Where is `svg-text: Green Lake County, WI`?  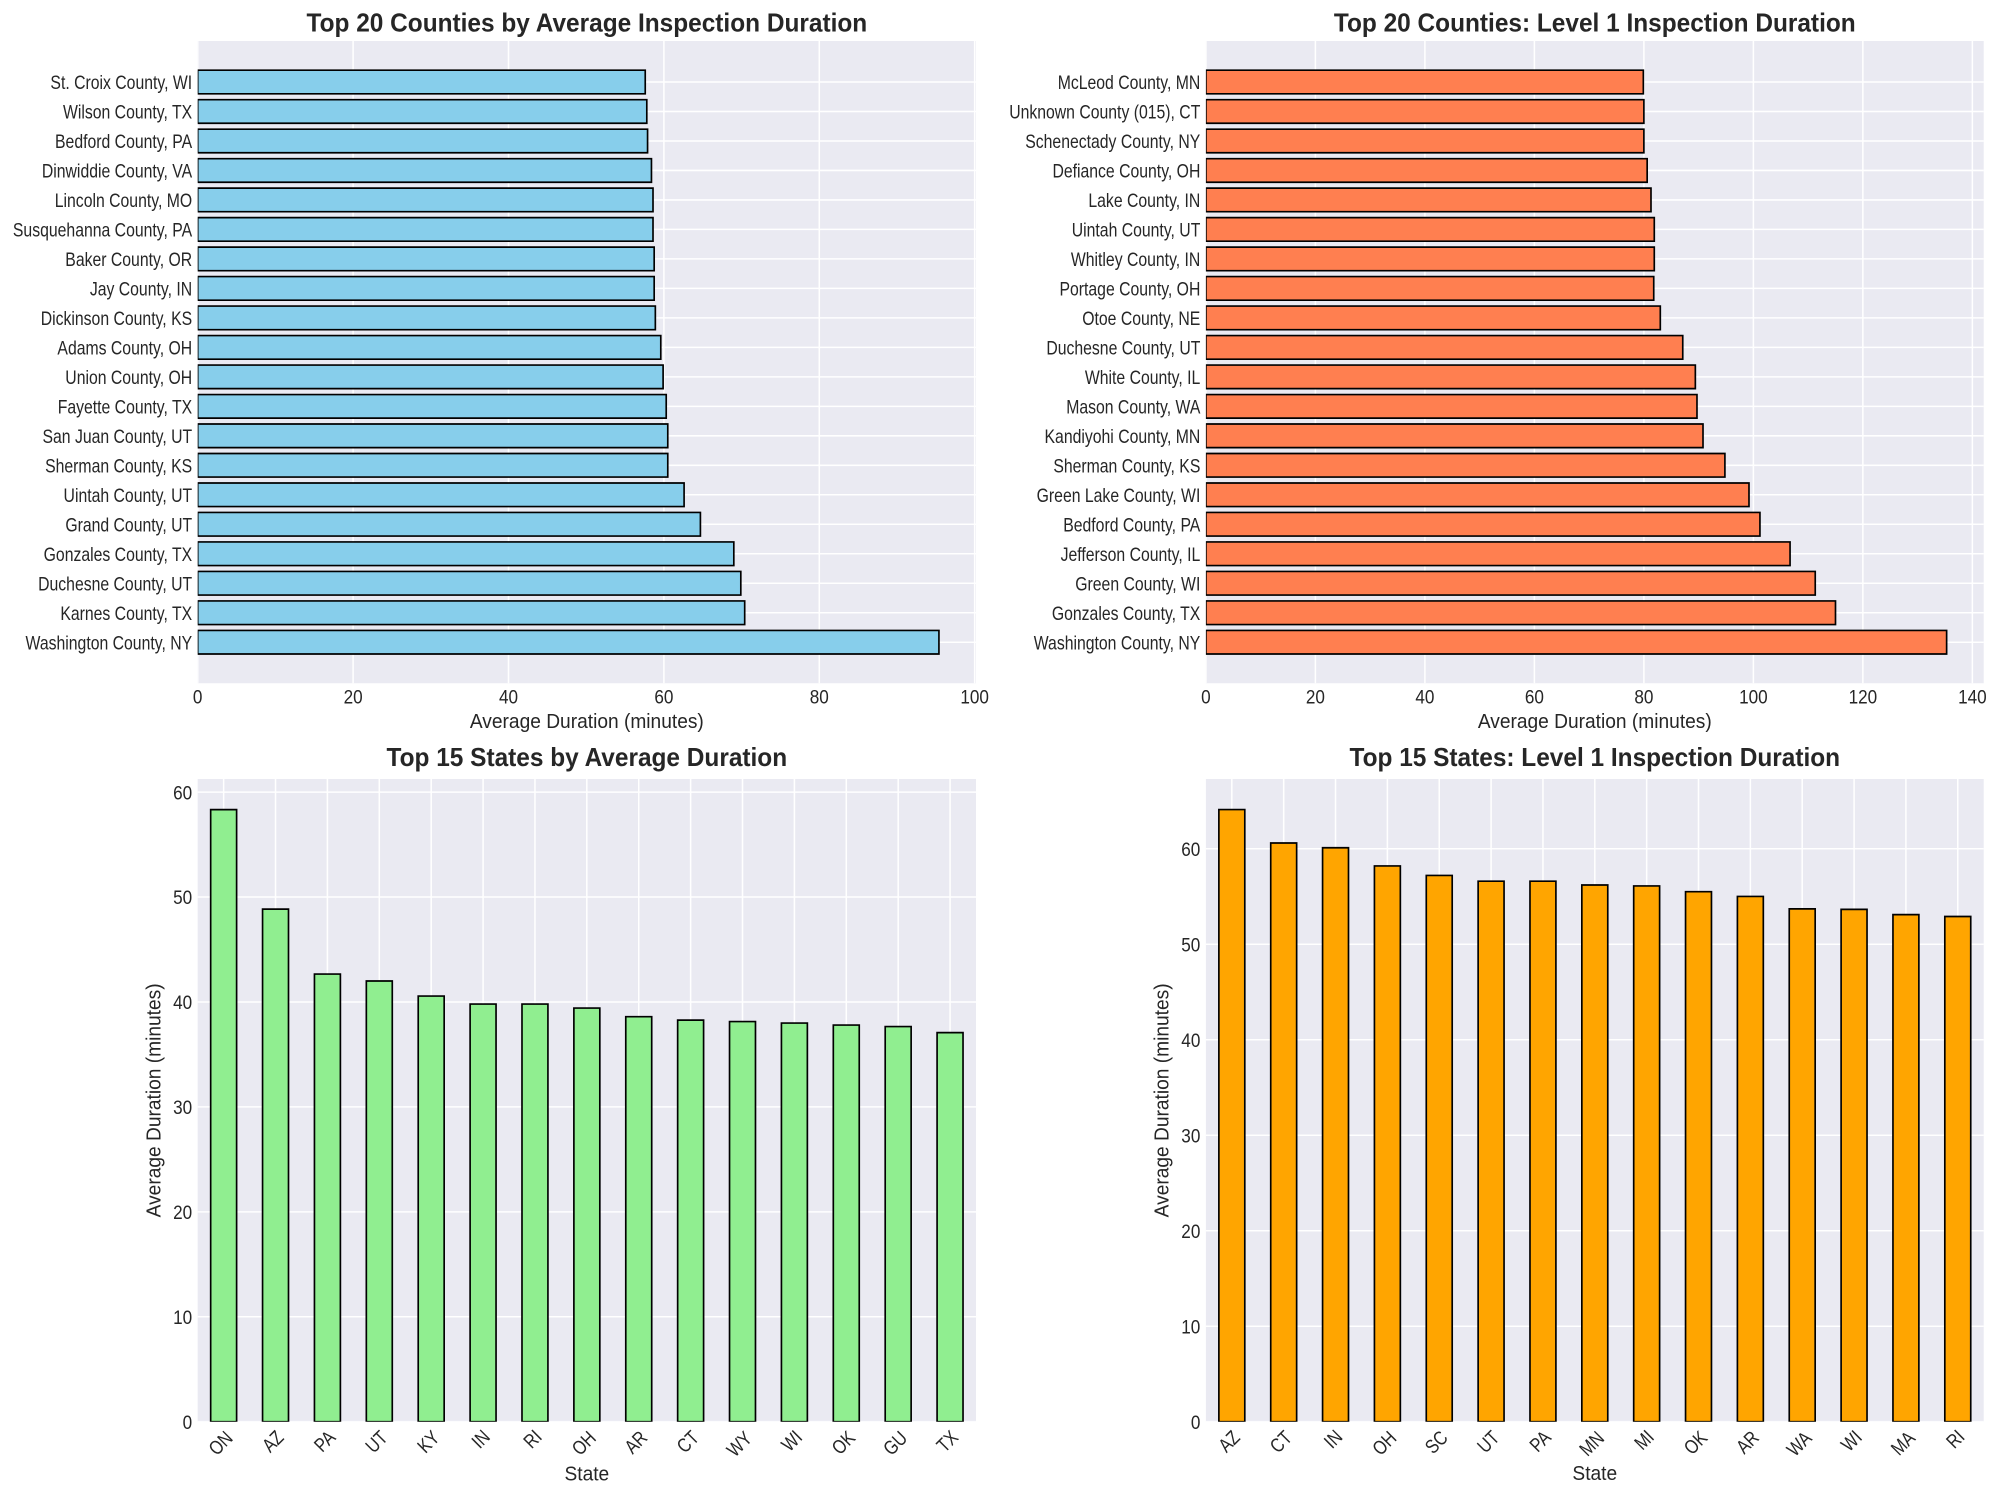 svg-text: Green Lake County, WI is located at coordinates (1119, 496).